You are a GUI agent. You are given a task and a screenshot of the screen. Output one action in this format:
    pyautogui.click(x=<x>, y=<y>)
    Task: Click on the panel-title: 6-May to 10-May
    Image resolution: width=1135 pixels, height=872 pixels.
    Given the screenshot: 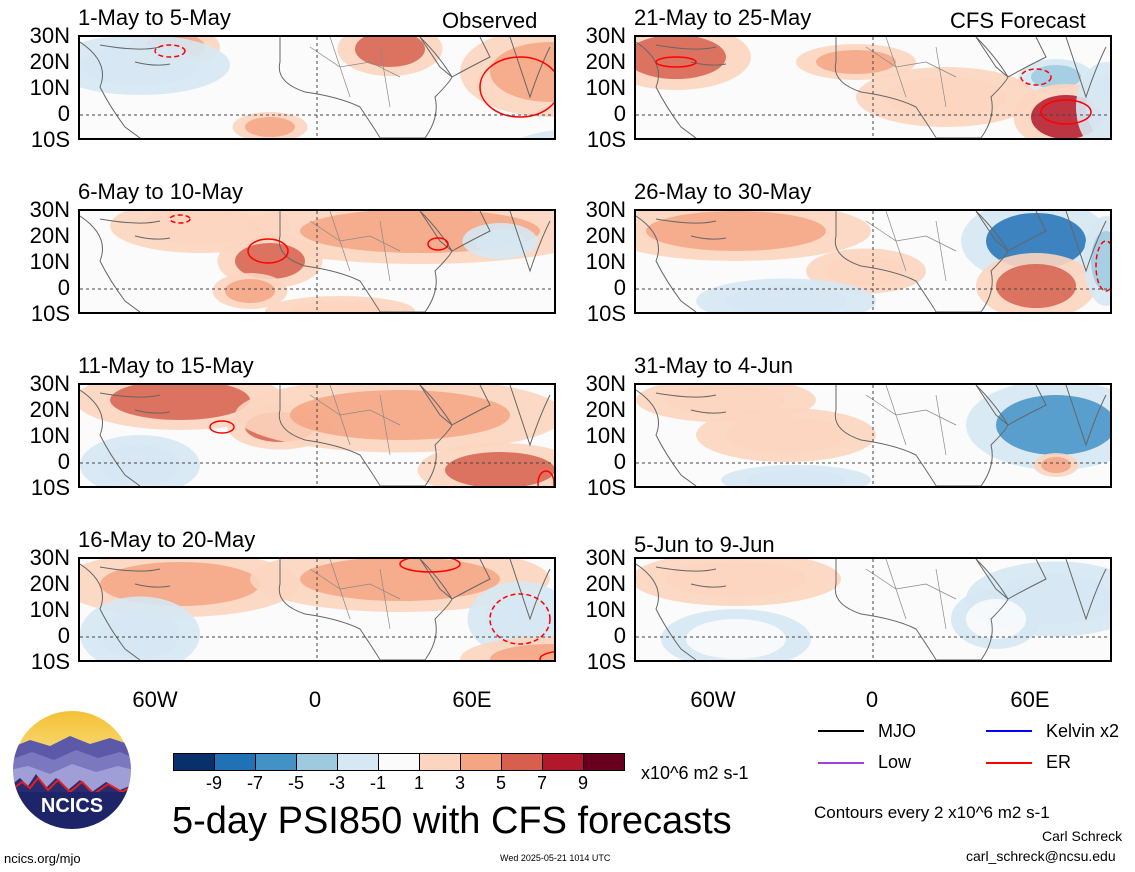 What is the action you would take?
    pyautogui.click(x=161, y=191)
    